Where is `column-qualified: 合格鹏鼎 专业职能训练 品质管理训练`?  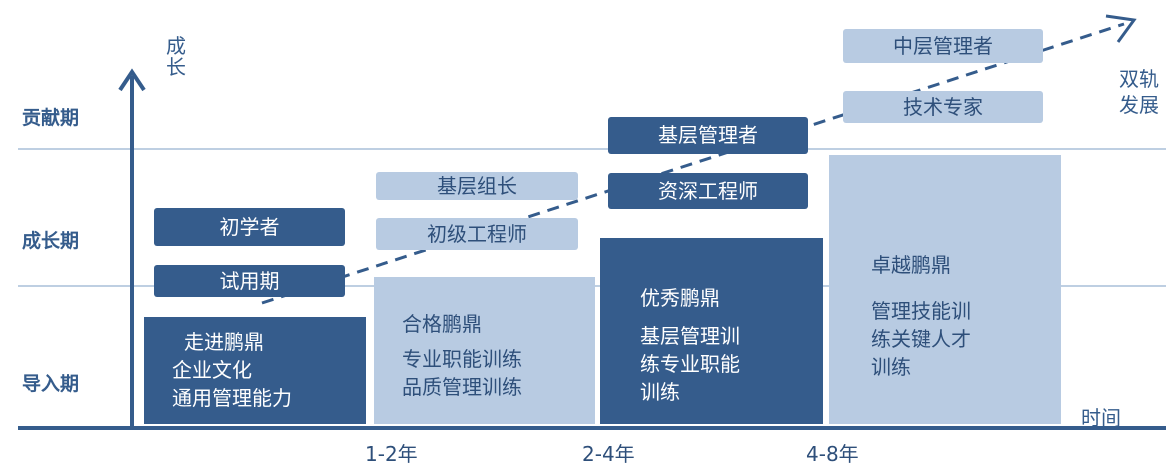
column-qualified: 合格鹏鼎 专业职能训练 品质管理训练 is located at coordinates (484, 350).